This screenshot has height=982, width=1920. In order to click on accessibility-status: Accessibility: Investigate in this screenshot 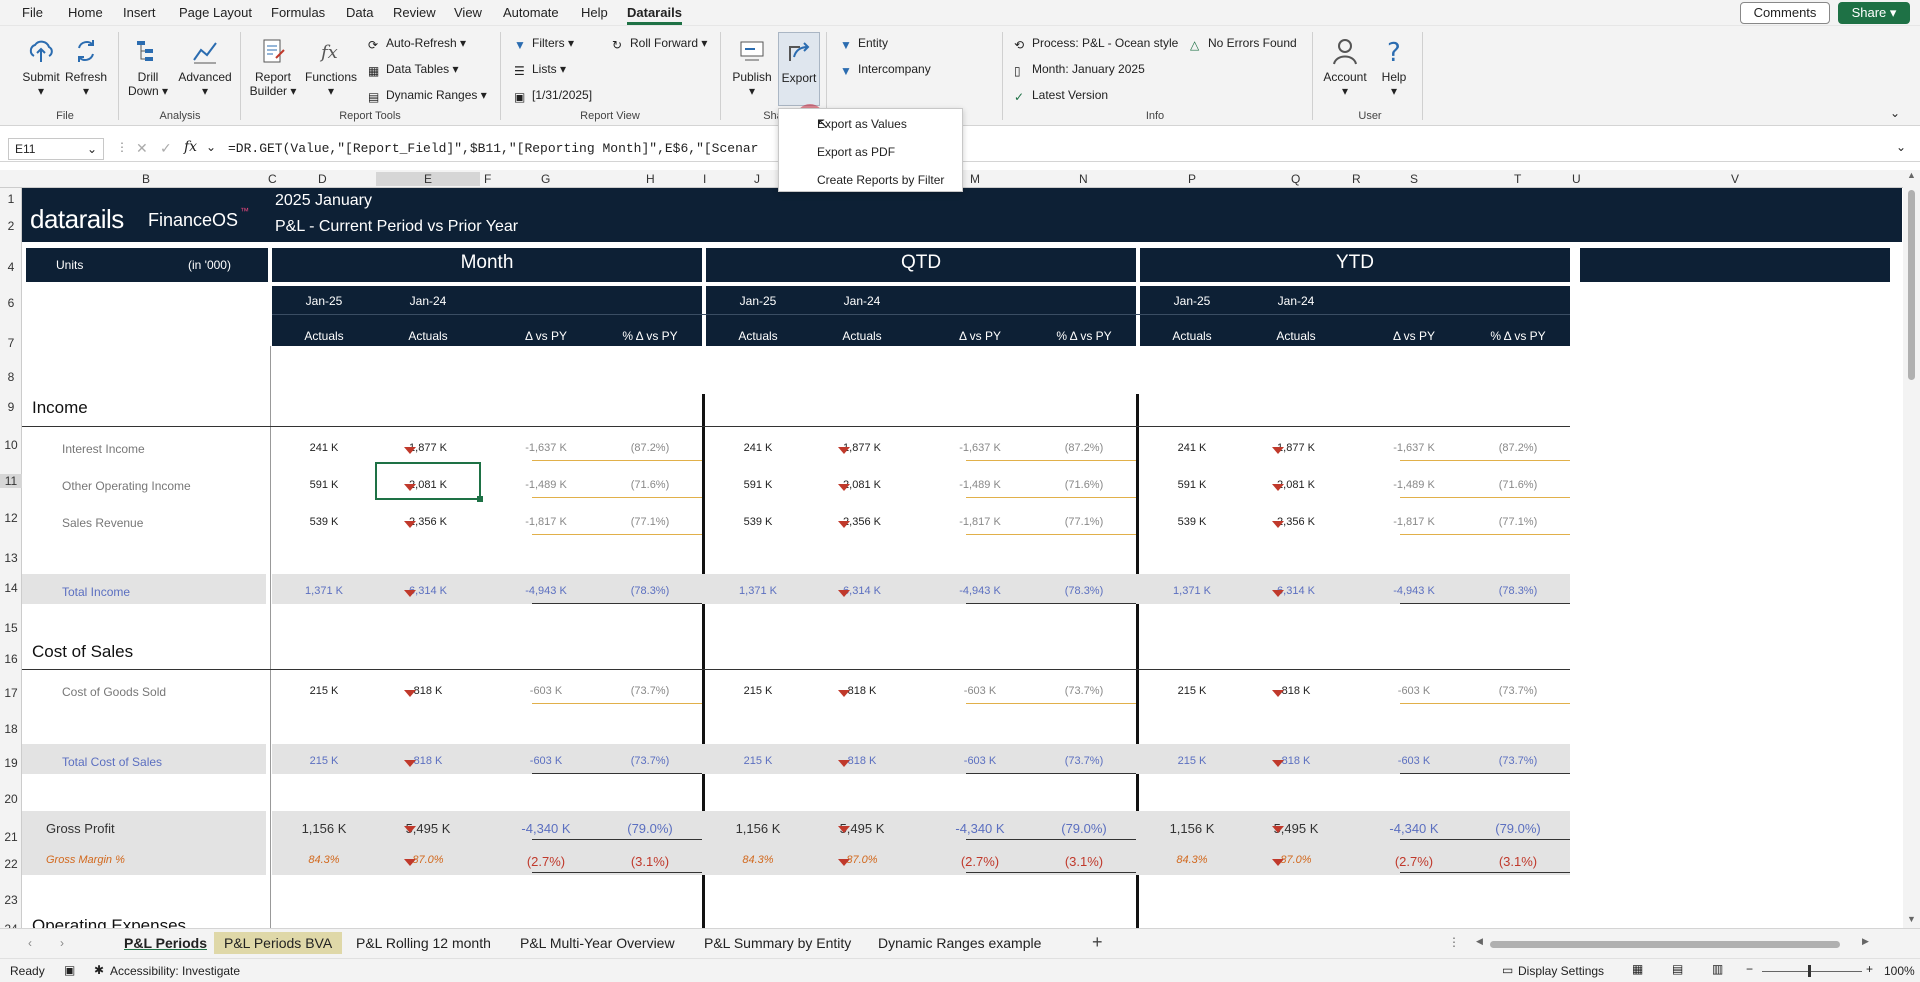, I will do `click(175, 971)`.